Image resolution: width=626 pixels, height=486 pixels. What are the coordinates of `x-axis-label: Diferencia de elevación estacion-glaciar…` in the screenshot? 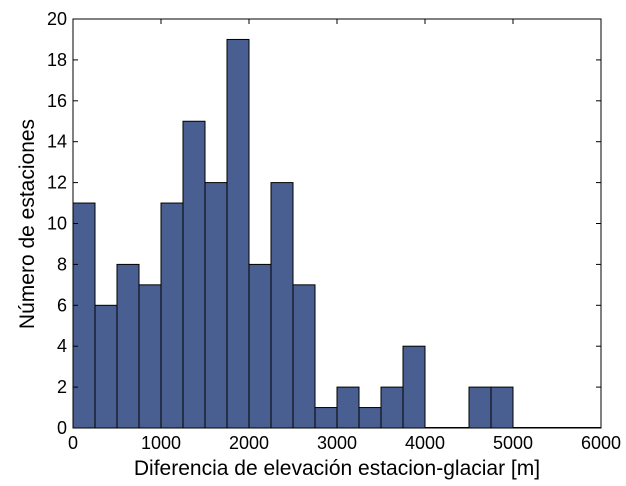 It's located at (337, 468).